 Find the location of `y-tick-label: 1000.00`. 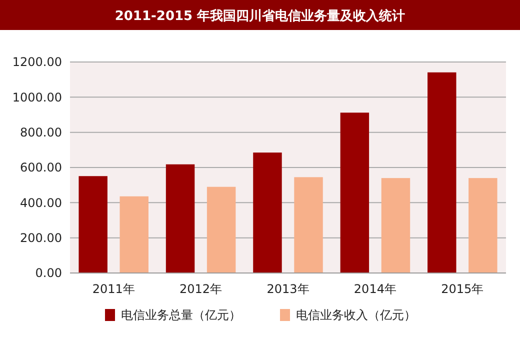

y-tick-label: 1000.00 is located at coordinates (37, 97).